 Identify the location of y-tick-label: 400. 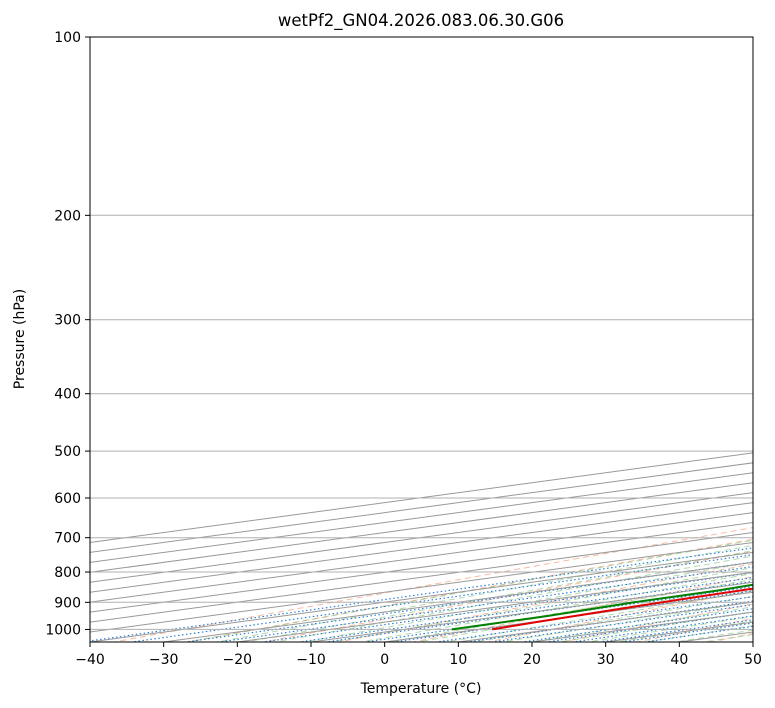
(67, 395).